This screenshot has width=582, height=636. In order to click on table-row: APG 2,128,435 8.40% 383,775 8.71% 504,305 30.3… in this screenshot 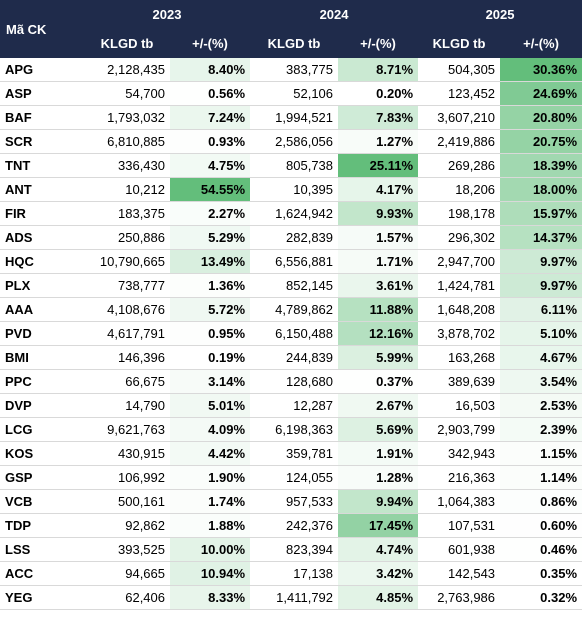, I will do `click(291, 70)`.